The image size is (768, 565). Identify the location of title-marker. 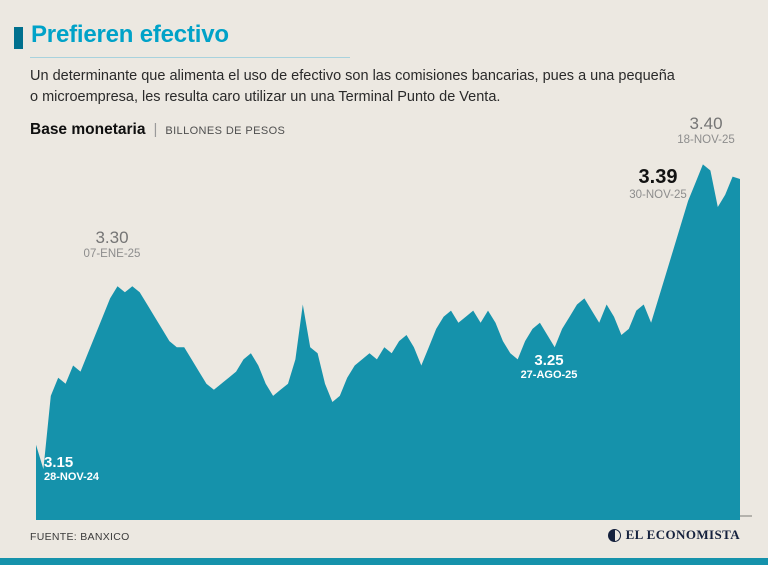
(18, 38).